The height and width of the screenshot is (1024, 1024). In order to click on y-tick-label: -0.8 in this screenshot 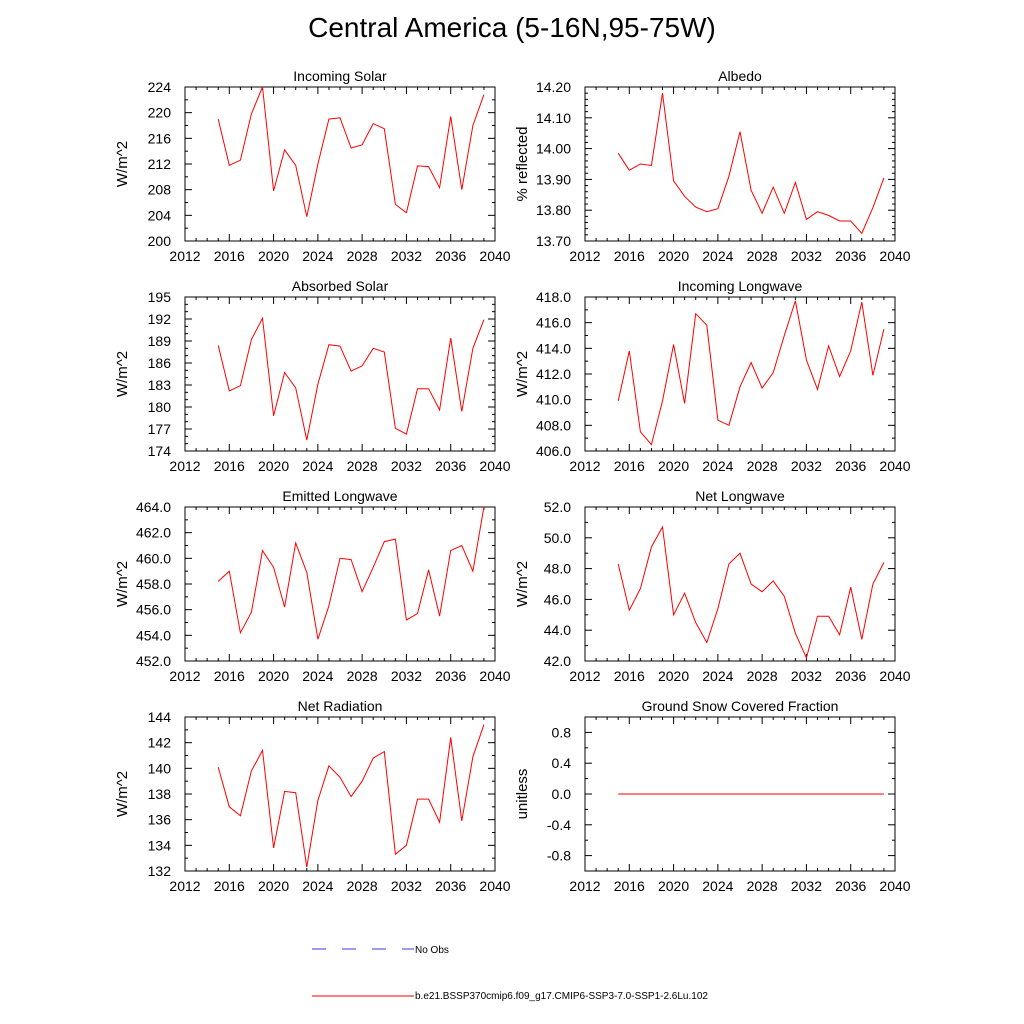, I will do `click(559, 856)`.